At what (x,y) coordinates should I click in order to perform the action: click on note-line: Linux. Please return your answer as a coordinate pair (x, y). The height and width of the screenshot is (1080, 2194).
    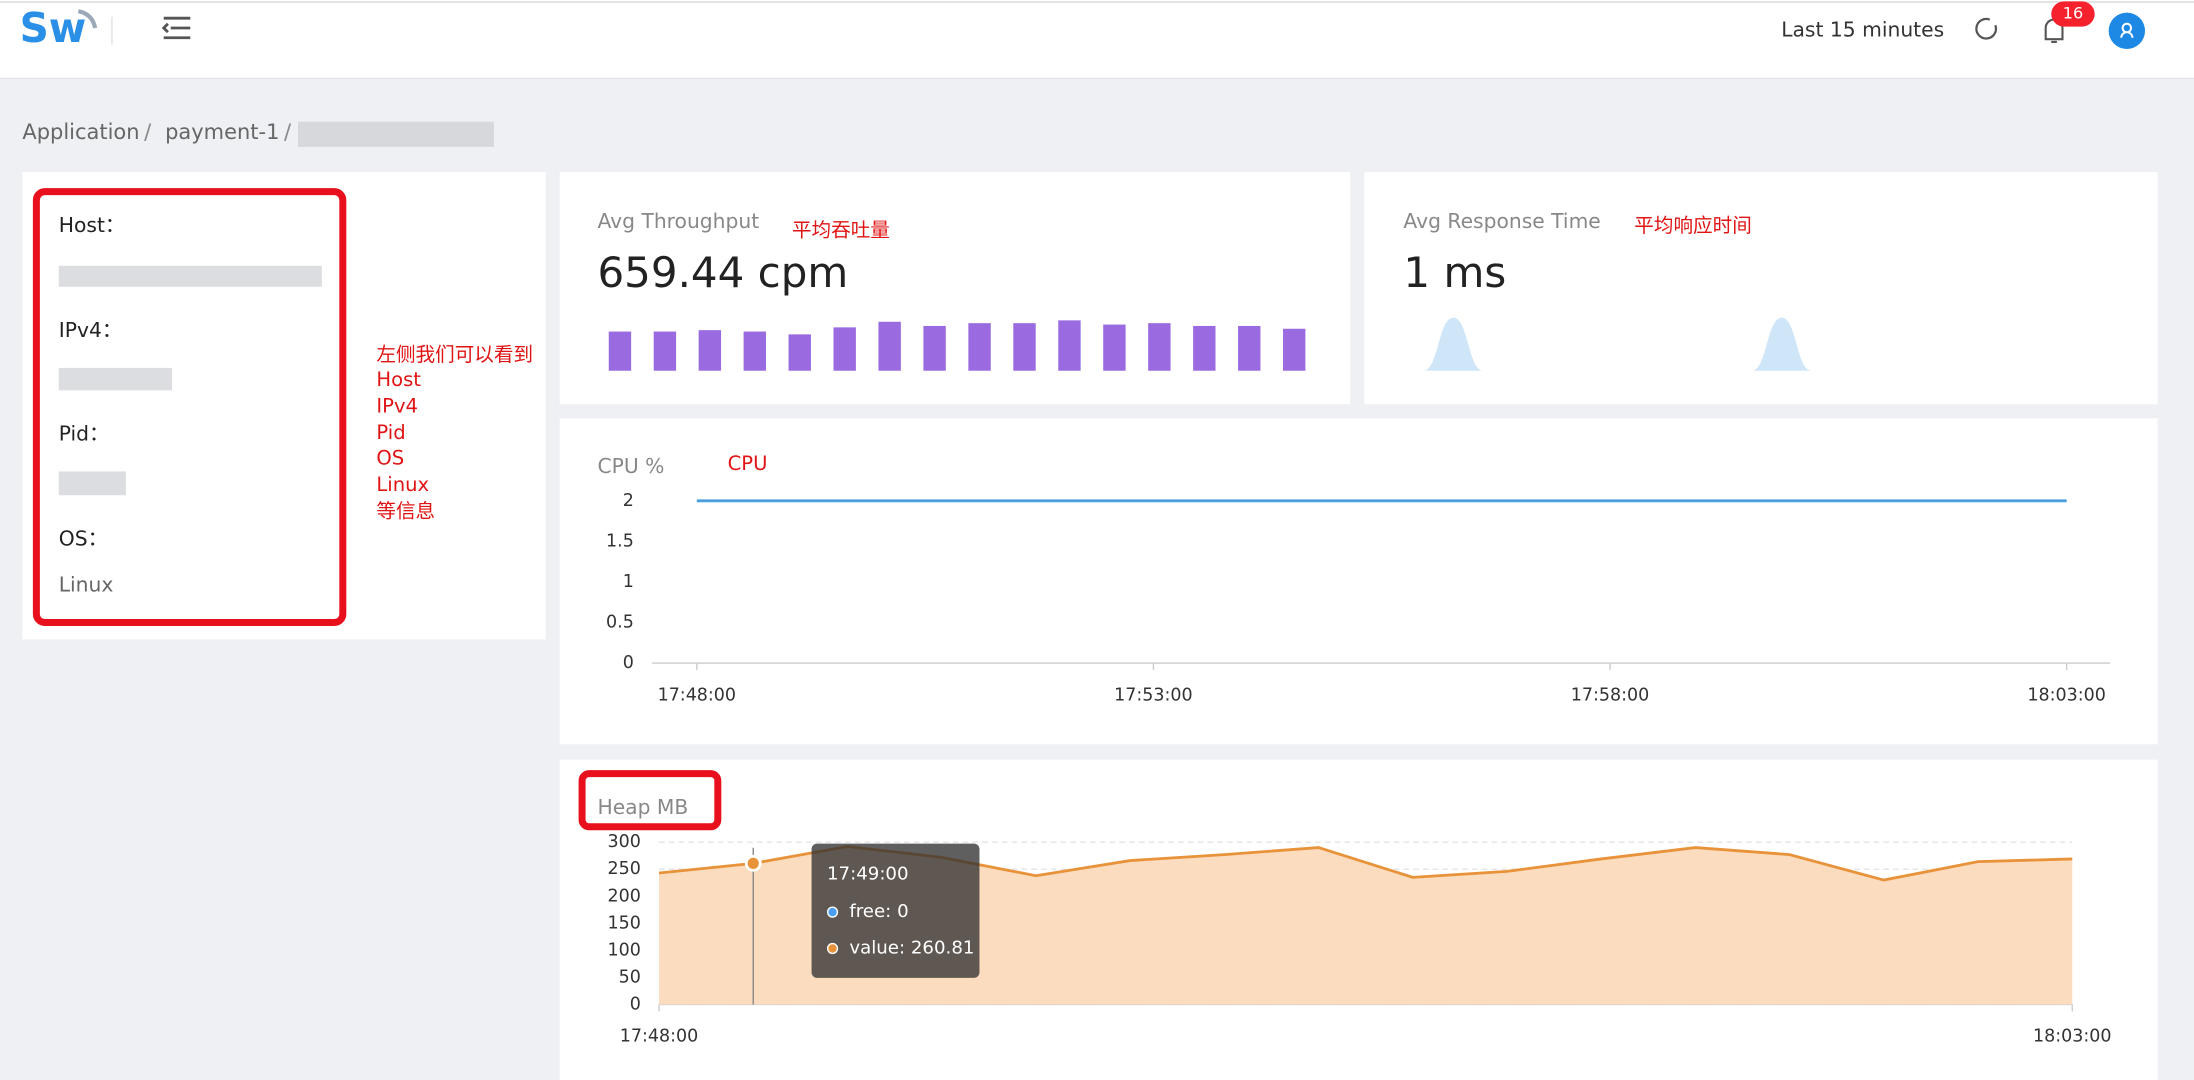
    Looking at the image, I should click on (402, 484).